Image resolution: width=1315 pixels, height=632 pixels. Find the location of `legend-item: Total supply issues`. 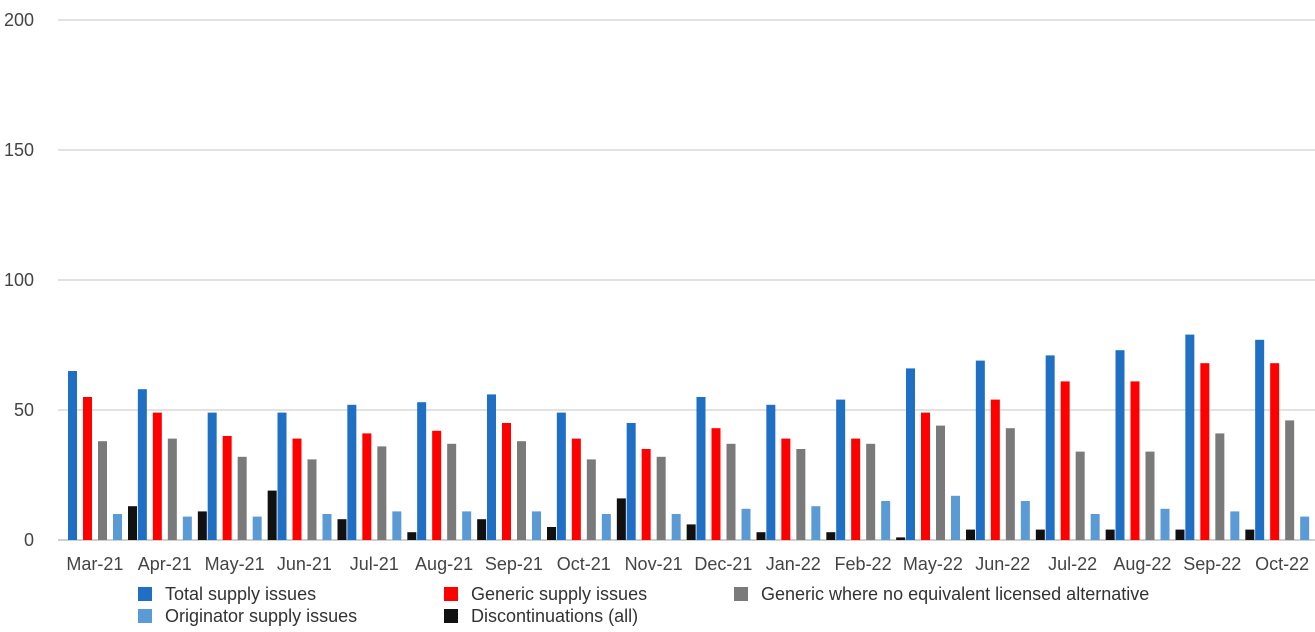

legend-item: Total supply issues is located at coordinates (227, 594).